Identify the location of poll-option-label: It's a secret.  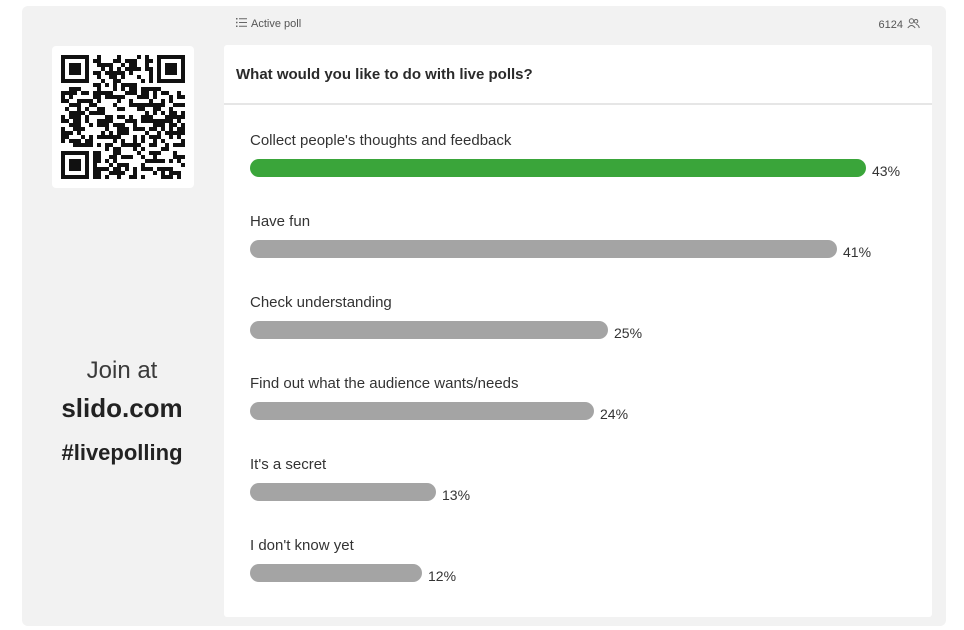
(288, 464).